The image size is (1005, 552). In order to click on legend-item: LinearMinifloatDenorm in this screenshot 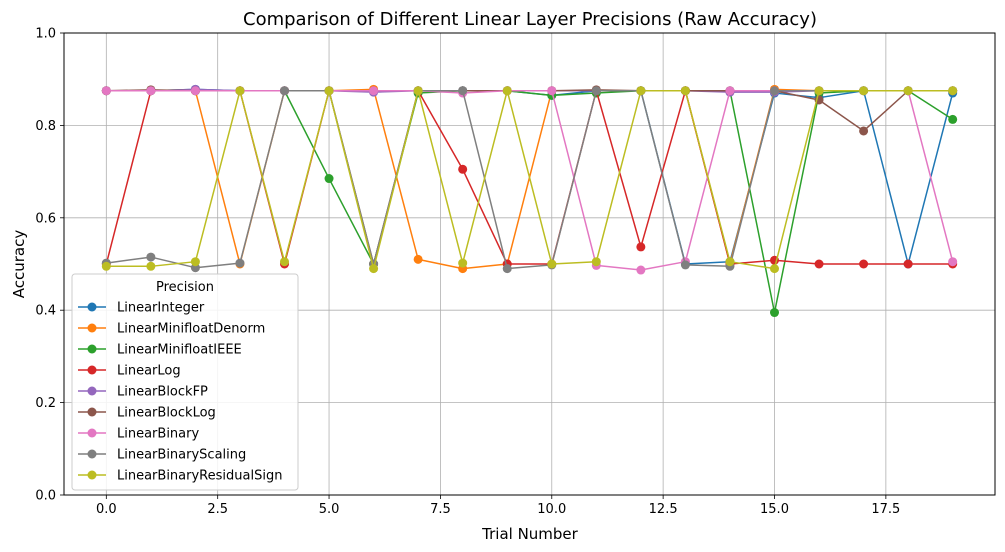, I will do `click(171, 329)`.